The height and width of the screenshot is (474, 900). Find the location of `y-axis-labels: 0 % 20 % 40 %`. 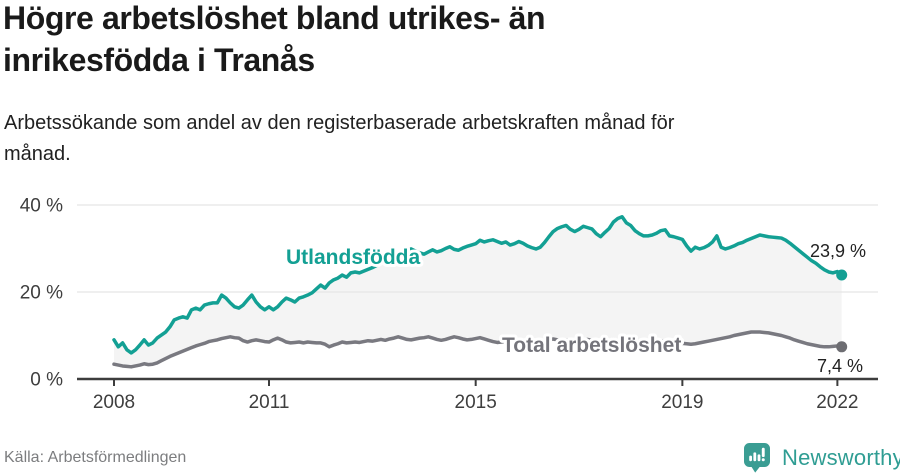

y-axis-labels: 0 % 20 % 40 % is located at coordinates (41, 293).